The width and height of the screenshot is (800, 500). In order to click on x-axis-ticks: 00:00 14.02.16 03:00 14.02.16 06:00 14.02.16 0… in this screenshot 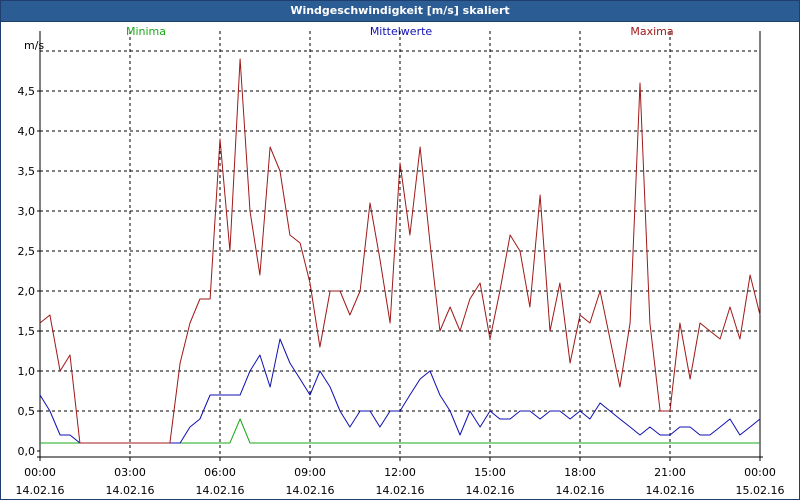, I will do `click(400, 481)`.